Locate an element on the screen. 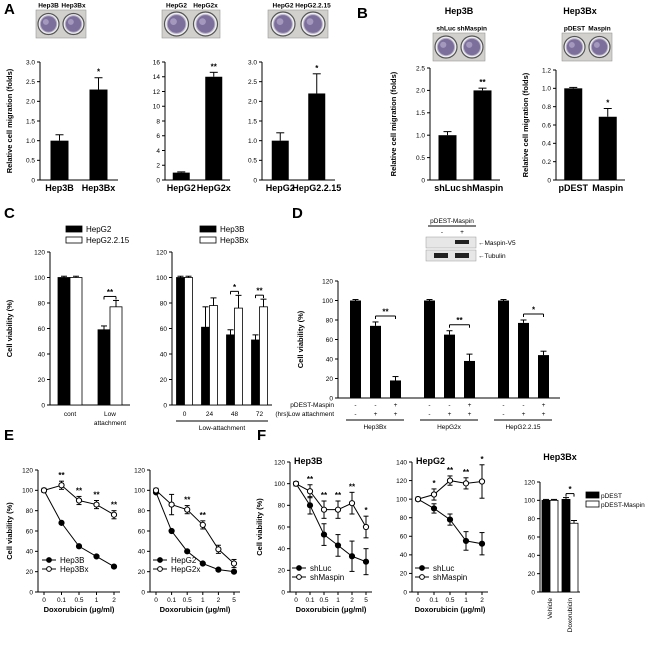  y-tick-label: 20 is located at coordinates (42, 380).